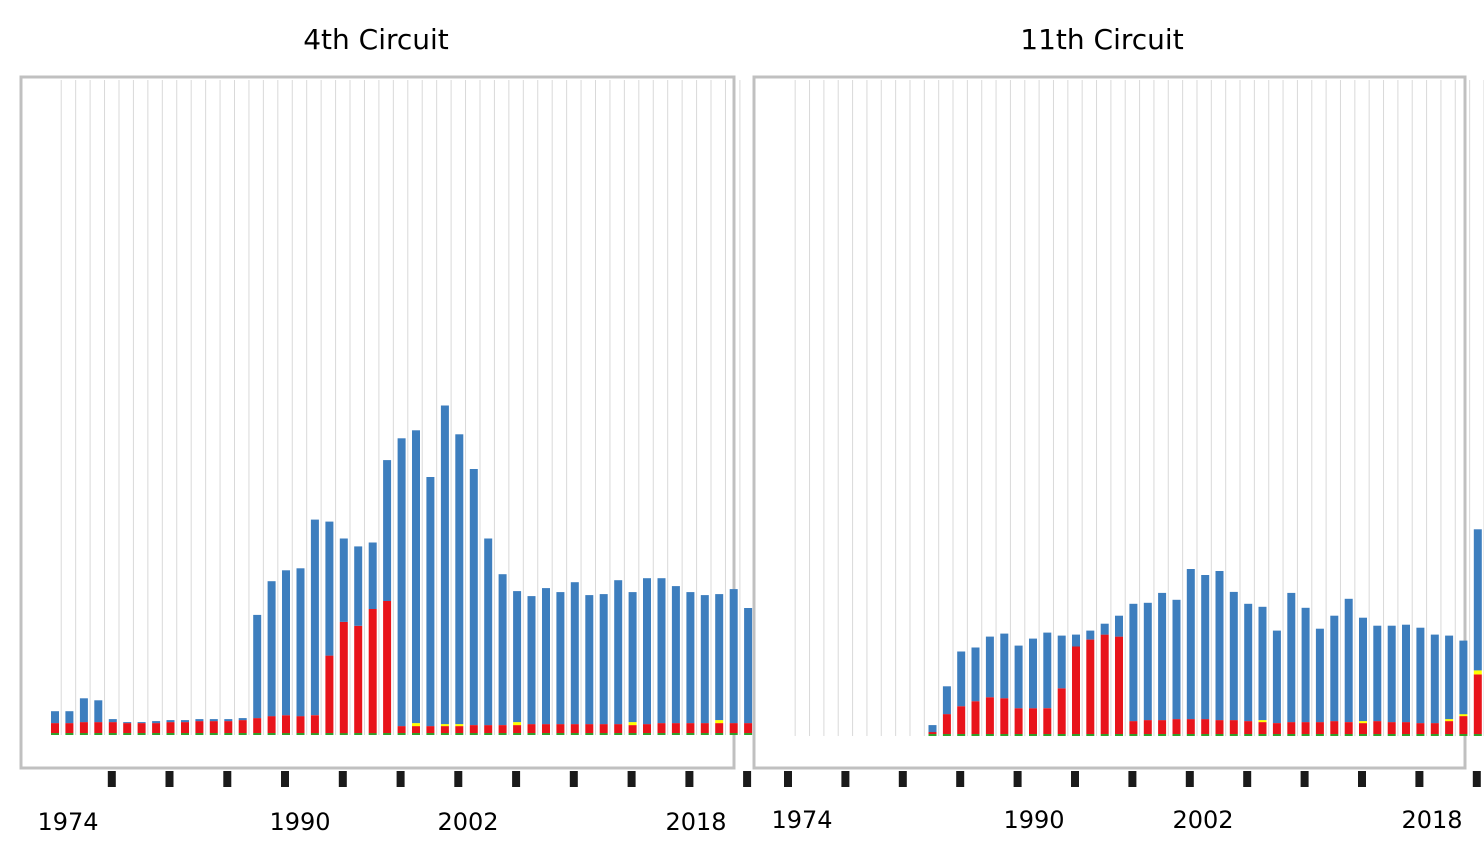 This screenshot has width=1484, height=852. I want to click on bar-segment-2002-s0, so click(517, 734).